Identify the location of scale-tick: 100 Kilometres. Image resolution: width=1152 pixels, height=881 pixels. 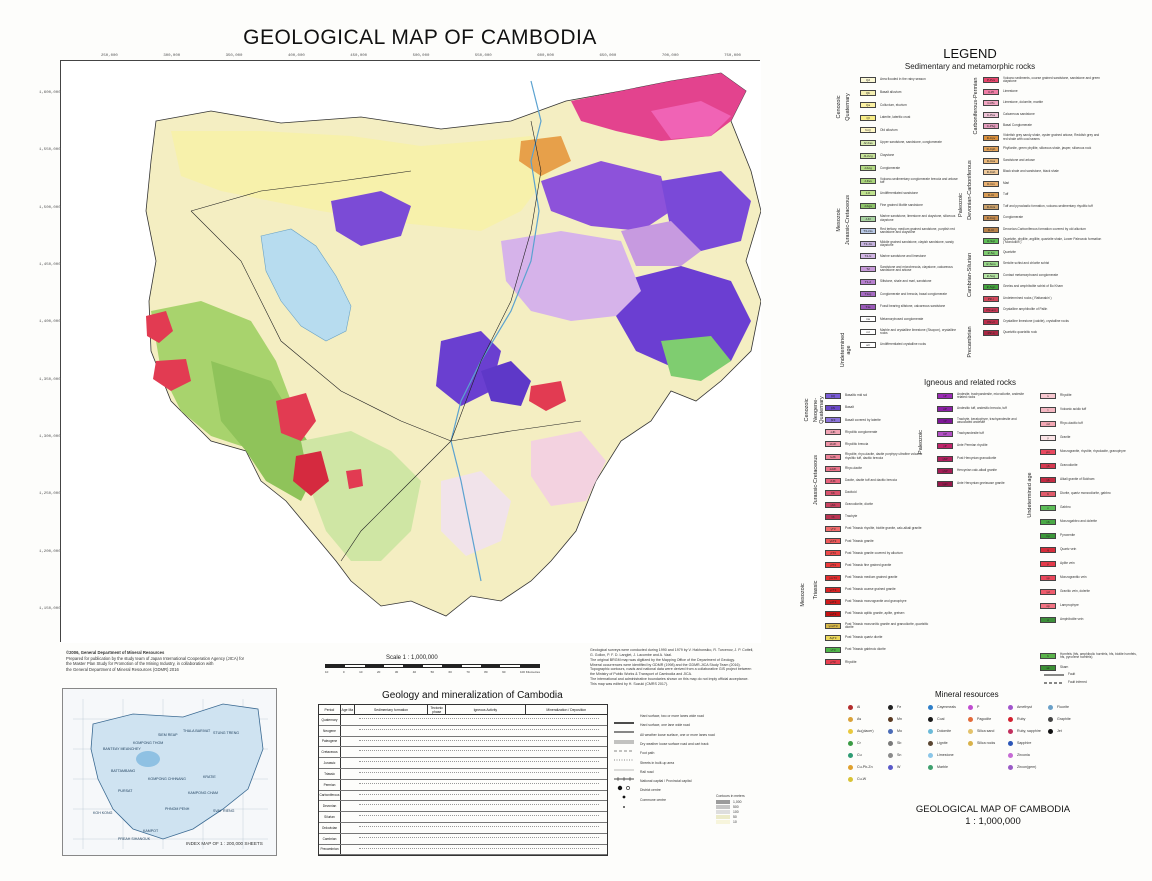
(529, 672).